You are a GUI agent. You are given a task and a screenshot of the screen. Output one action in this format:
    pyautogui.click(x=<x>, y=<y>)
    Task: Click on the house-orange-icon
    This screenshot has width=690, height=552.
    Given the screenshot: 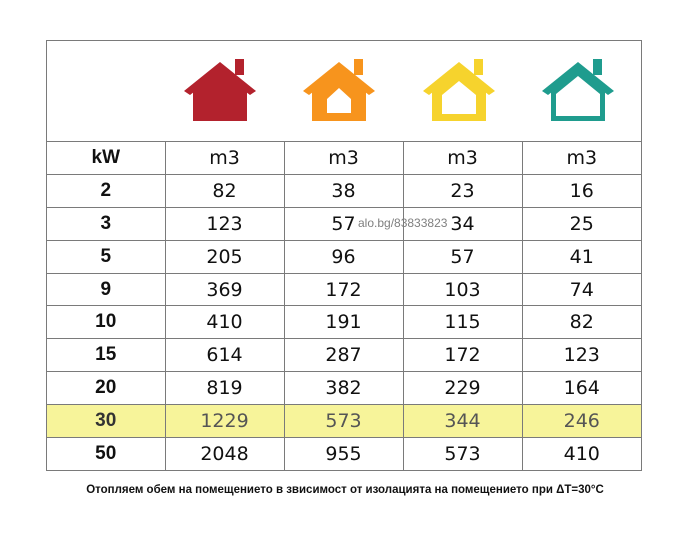 What is the action you would take?
    pyautogui.click(x=339, y=90)
    